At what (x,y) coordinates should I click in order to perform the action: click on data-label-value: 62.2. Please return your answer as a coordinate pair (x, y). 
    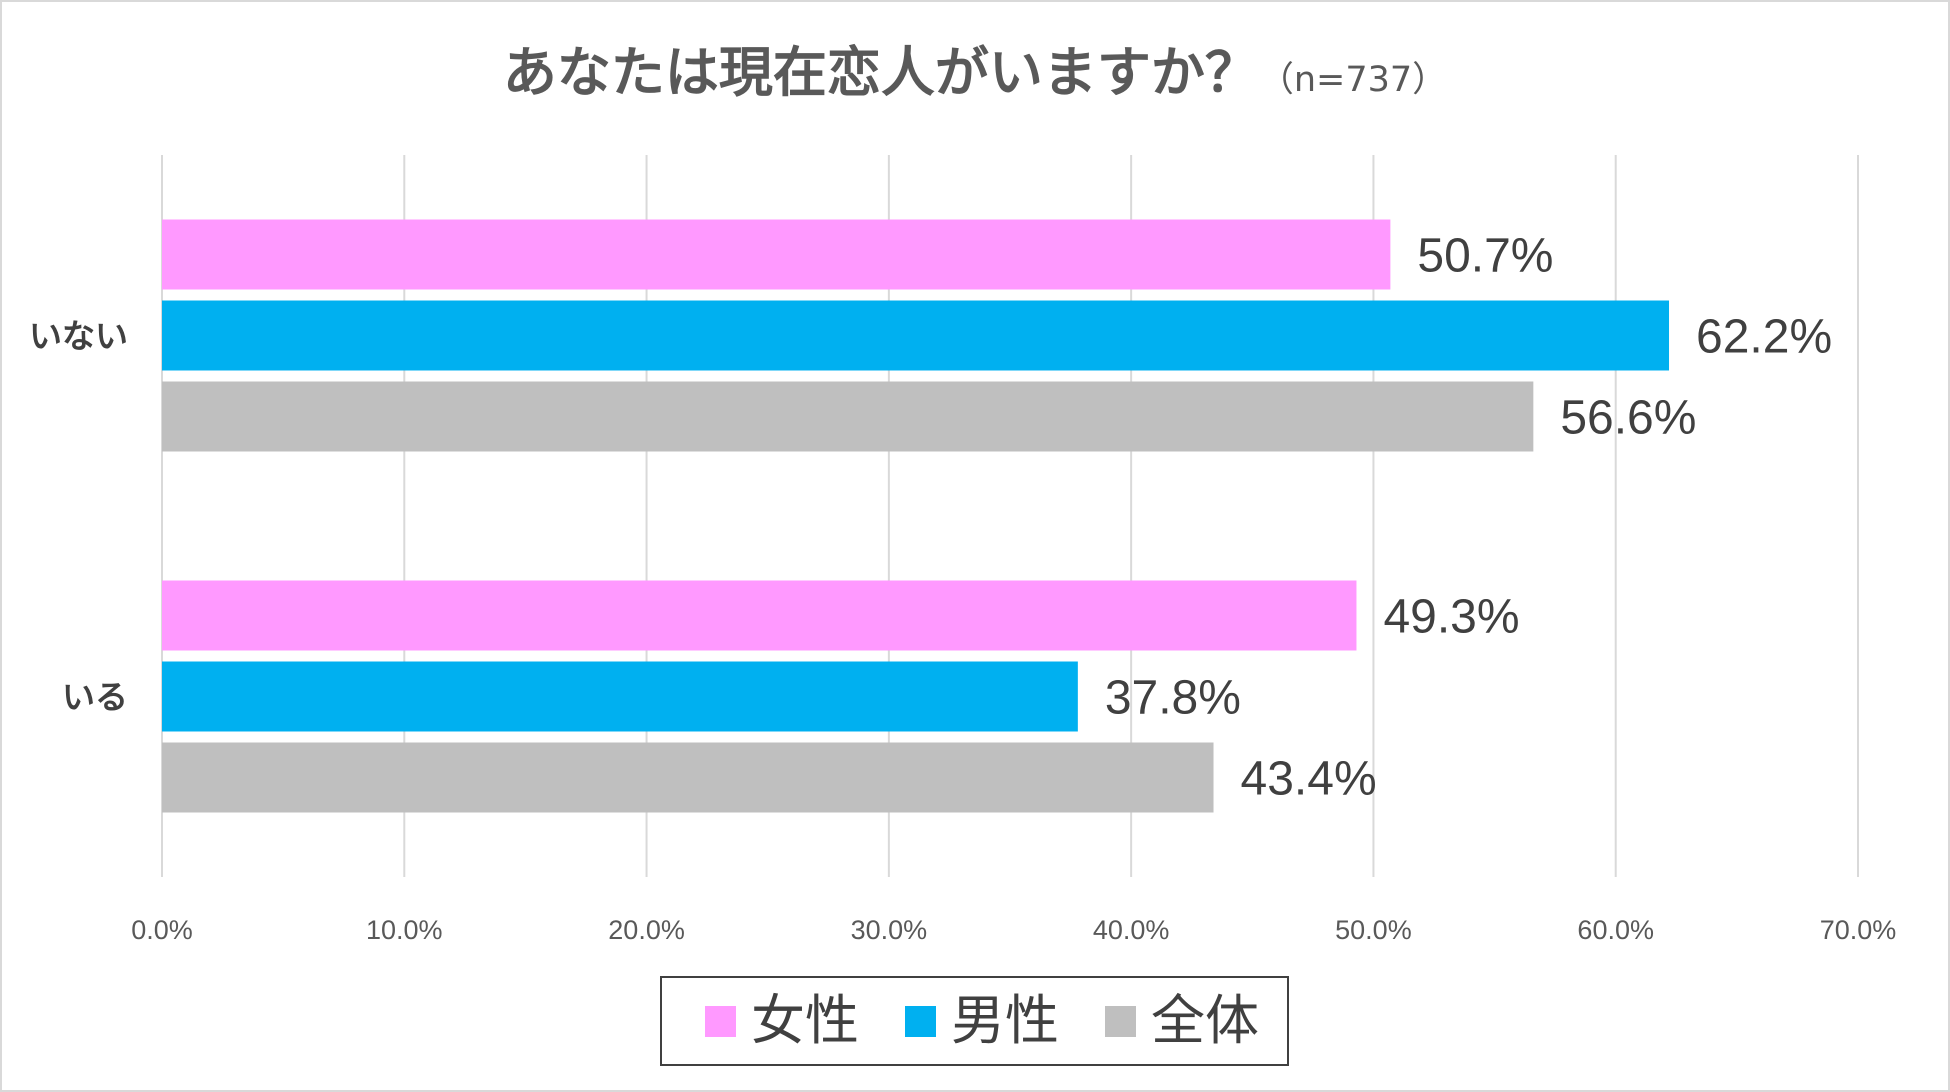
    Looking at the image, I should click on (1742, 337).